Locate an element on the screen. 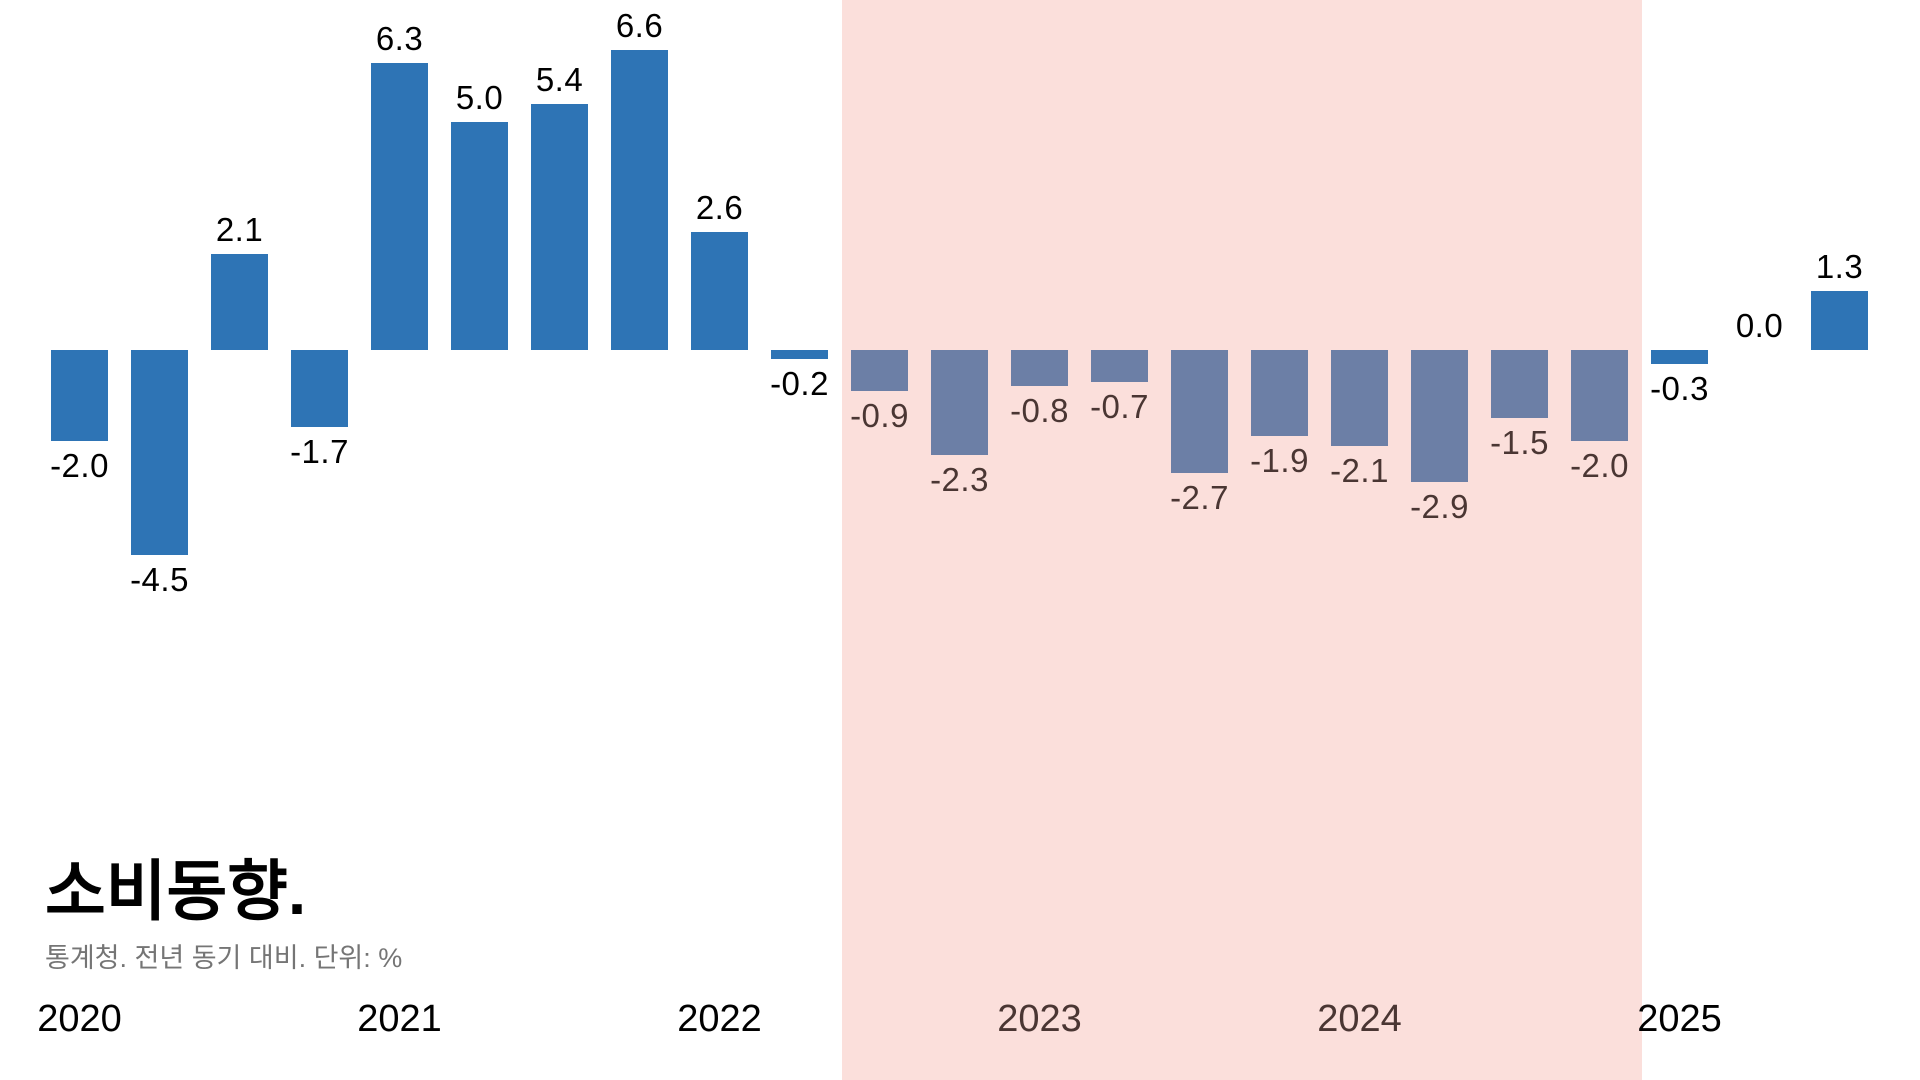 The height and width of the screenshot is (1080, 1920). bar-value-label: 1.3 is located at coordinates (1839, 266).